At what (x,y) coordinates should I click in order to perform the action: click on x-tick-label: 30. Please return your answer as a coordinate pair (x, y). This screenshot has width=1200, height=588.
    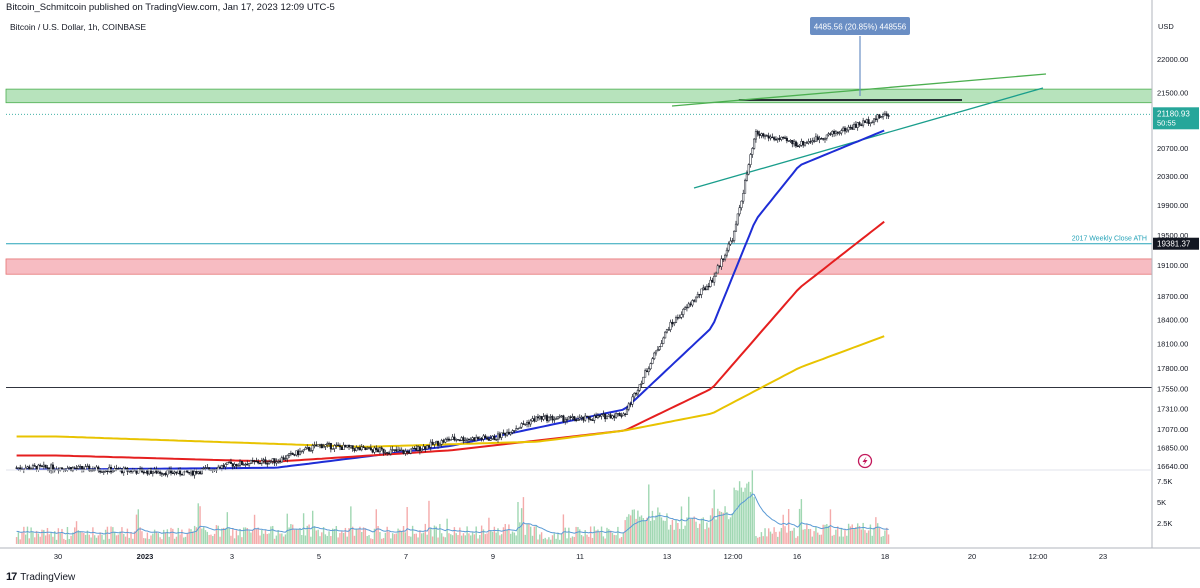
    Looking at the image, I should click on (58, 556).